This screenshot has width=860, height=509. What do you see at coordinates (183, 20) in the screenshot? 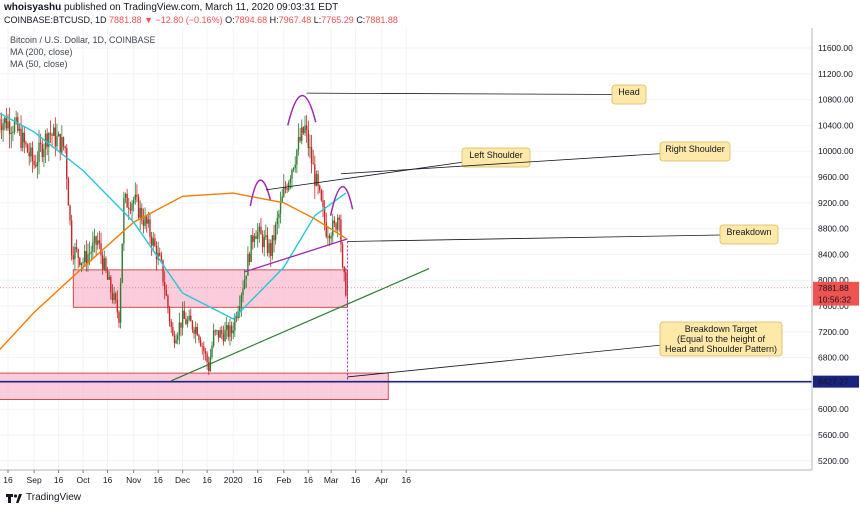
I see `price-change: ▼ −12.80 (−0.16%)` at bounding box center [183, 20].